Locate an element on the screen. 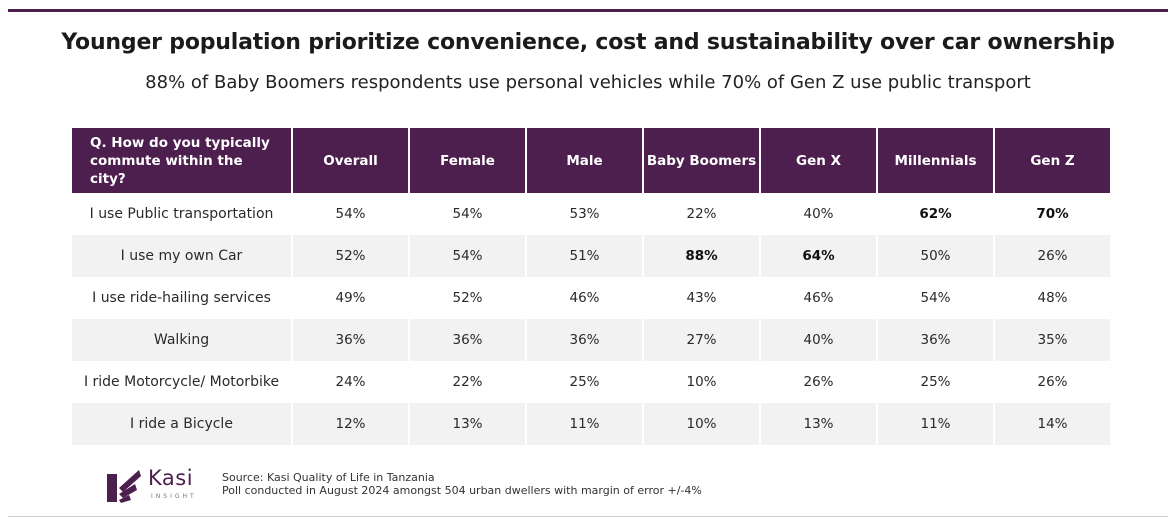 The width and height of the screenshot is (1176, 526). table-row: Walking 36% 36% 36% 27% 40% 36% 35% is located at coordinates (591, 340).